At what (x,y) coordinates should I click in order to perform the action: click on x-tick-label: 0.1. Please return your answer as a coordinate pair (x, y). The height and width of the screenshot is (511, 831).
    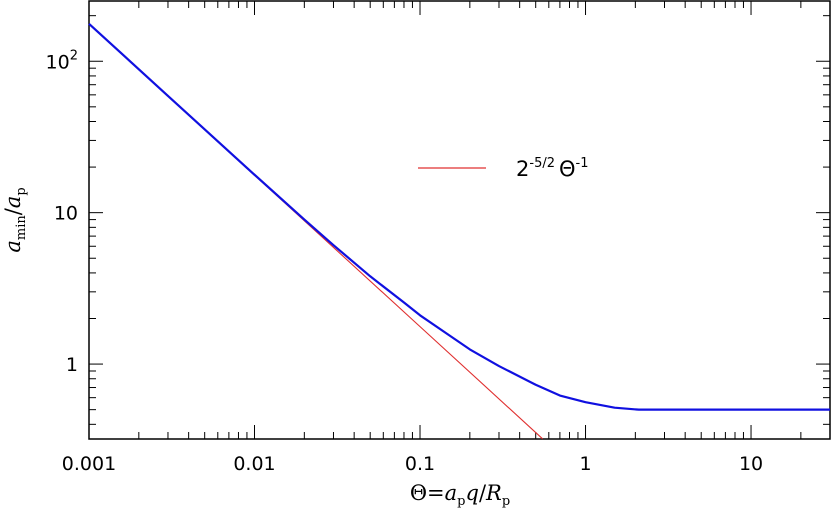
    Looking at the image, I should click on (420, 464).